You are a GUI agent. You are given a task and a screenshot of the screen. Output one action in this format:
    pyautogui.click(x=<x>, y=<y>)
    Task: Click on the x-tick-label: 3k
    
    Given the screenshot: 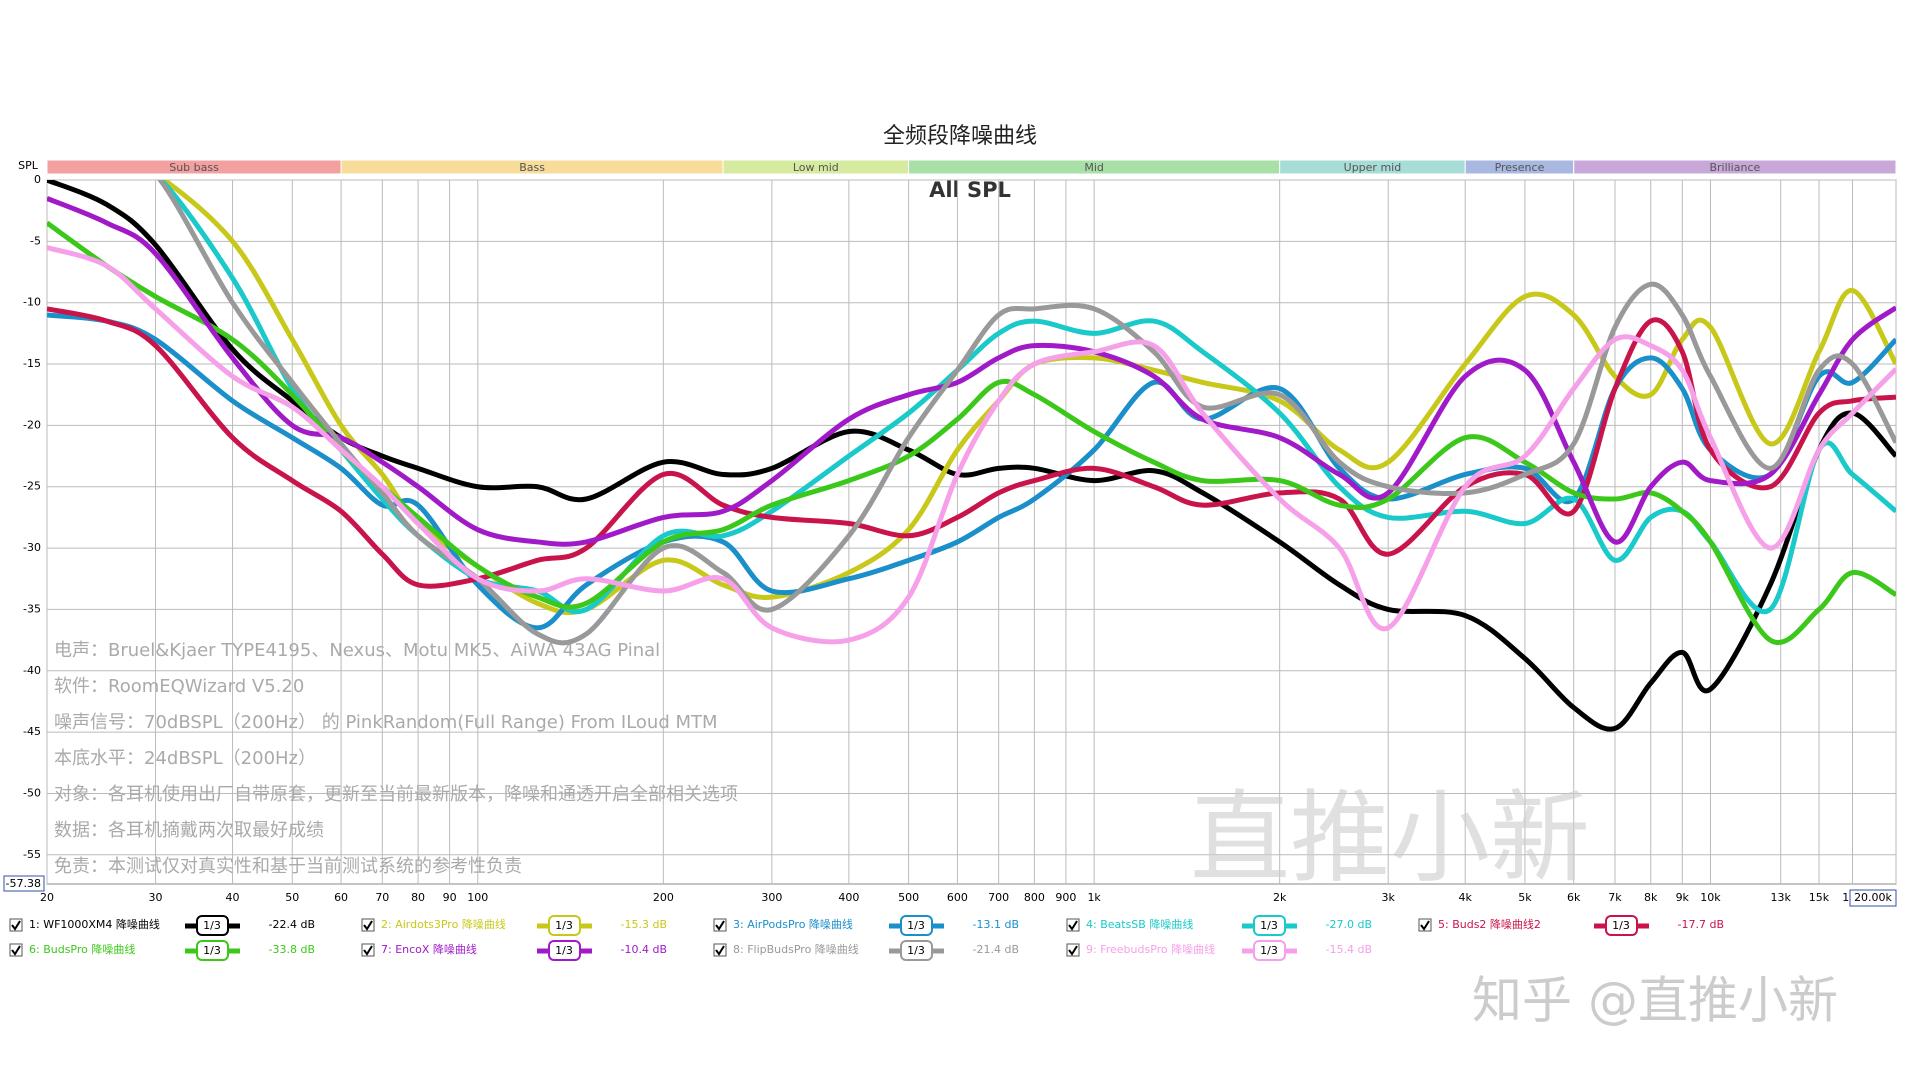 What is the action you would take?
    pyautogui.click(x=1389, y=897)
    